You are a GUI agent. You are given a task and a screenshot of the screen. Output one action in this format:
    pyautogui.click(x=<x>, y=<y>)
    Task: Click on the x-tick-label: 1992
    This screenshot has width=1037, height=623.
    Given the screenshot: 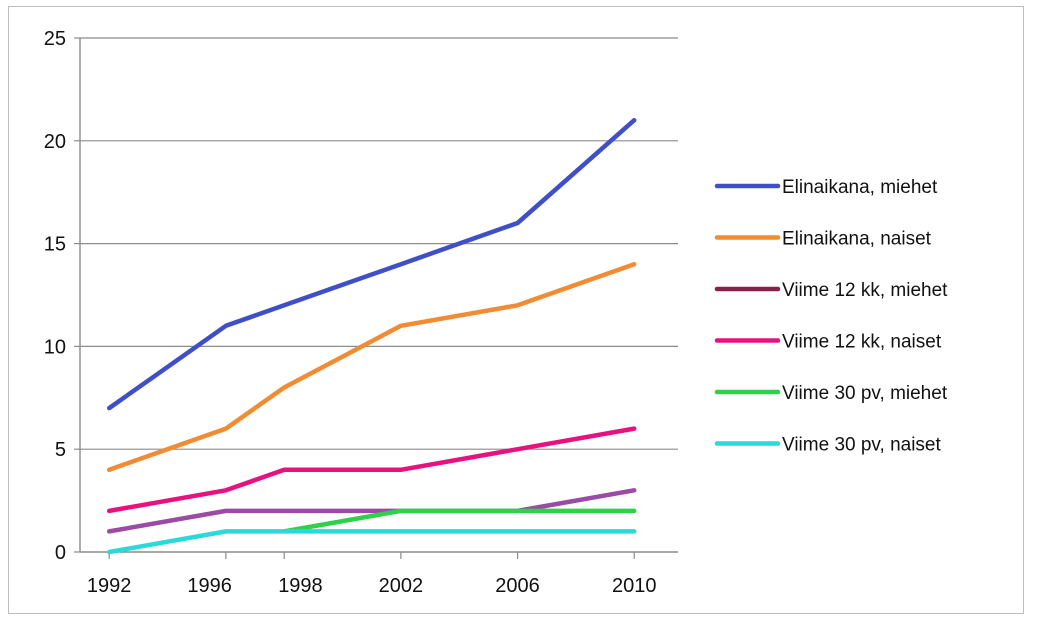 What is the action you would take?
    pyautogui.click(x=109, y=586)
    